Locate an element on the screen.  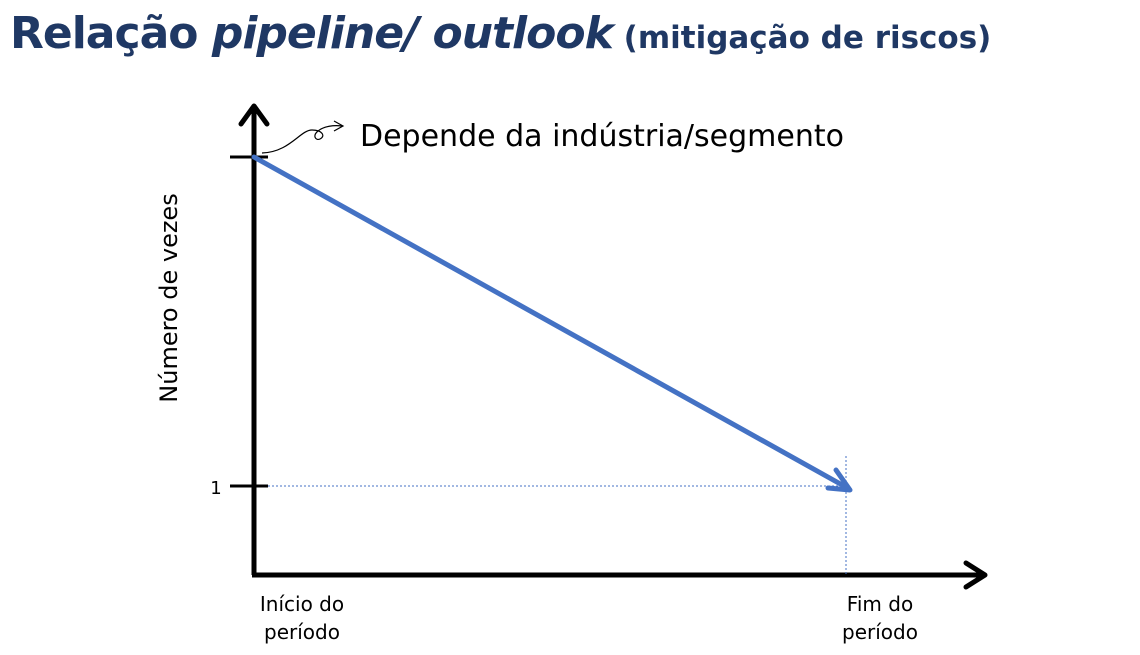
y-axis-arrowhead is located at coordinates (254, 115).